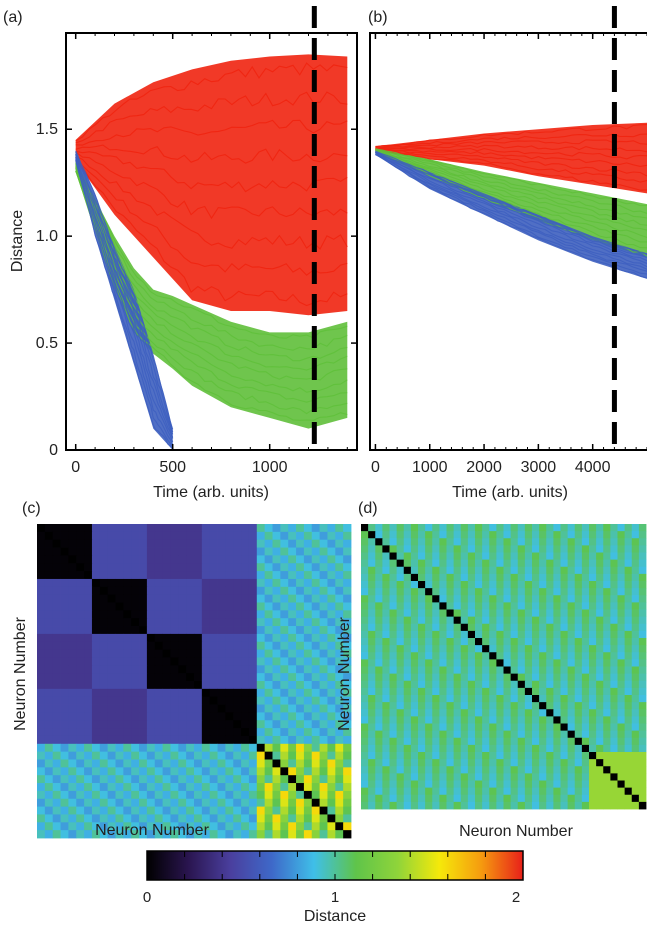  What do you see at coordinates (484, 467) in the screenshot?
I see `panel-b-xtick-label-2: 2000` at bounding box center [484, 467].